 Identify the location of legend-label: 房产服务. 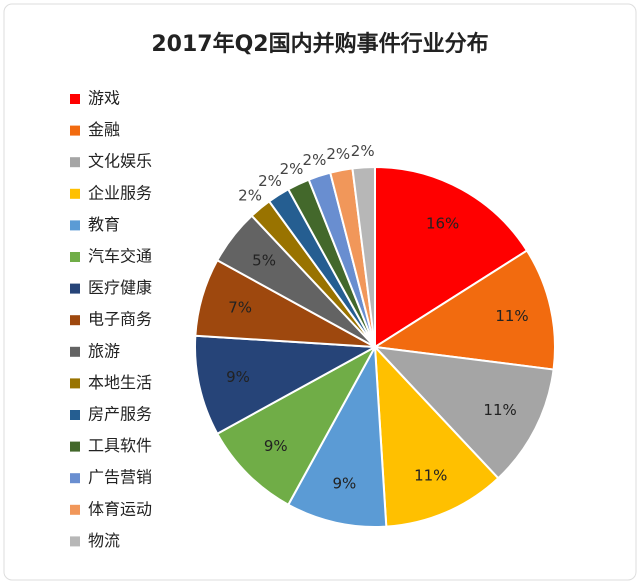
(120, 414).